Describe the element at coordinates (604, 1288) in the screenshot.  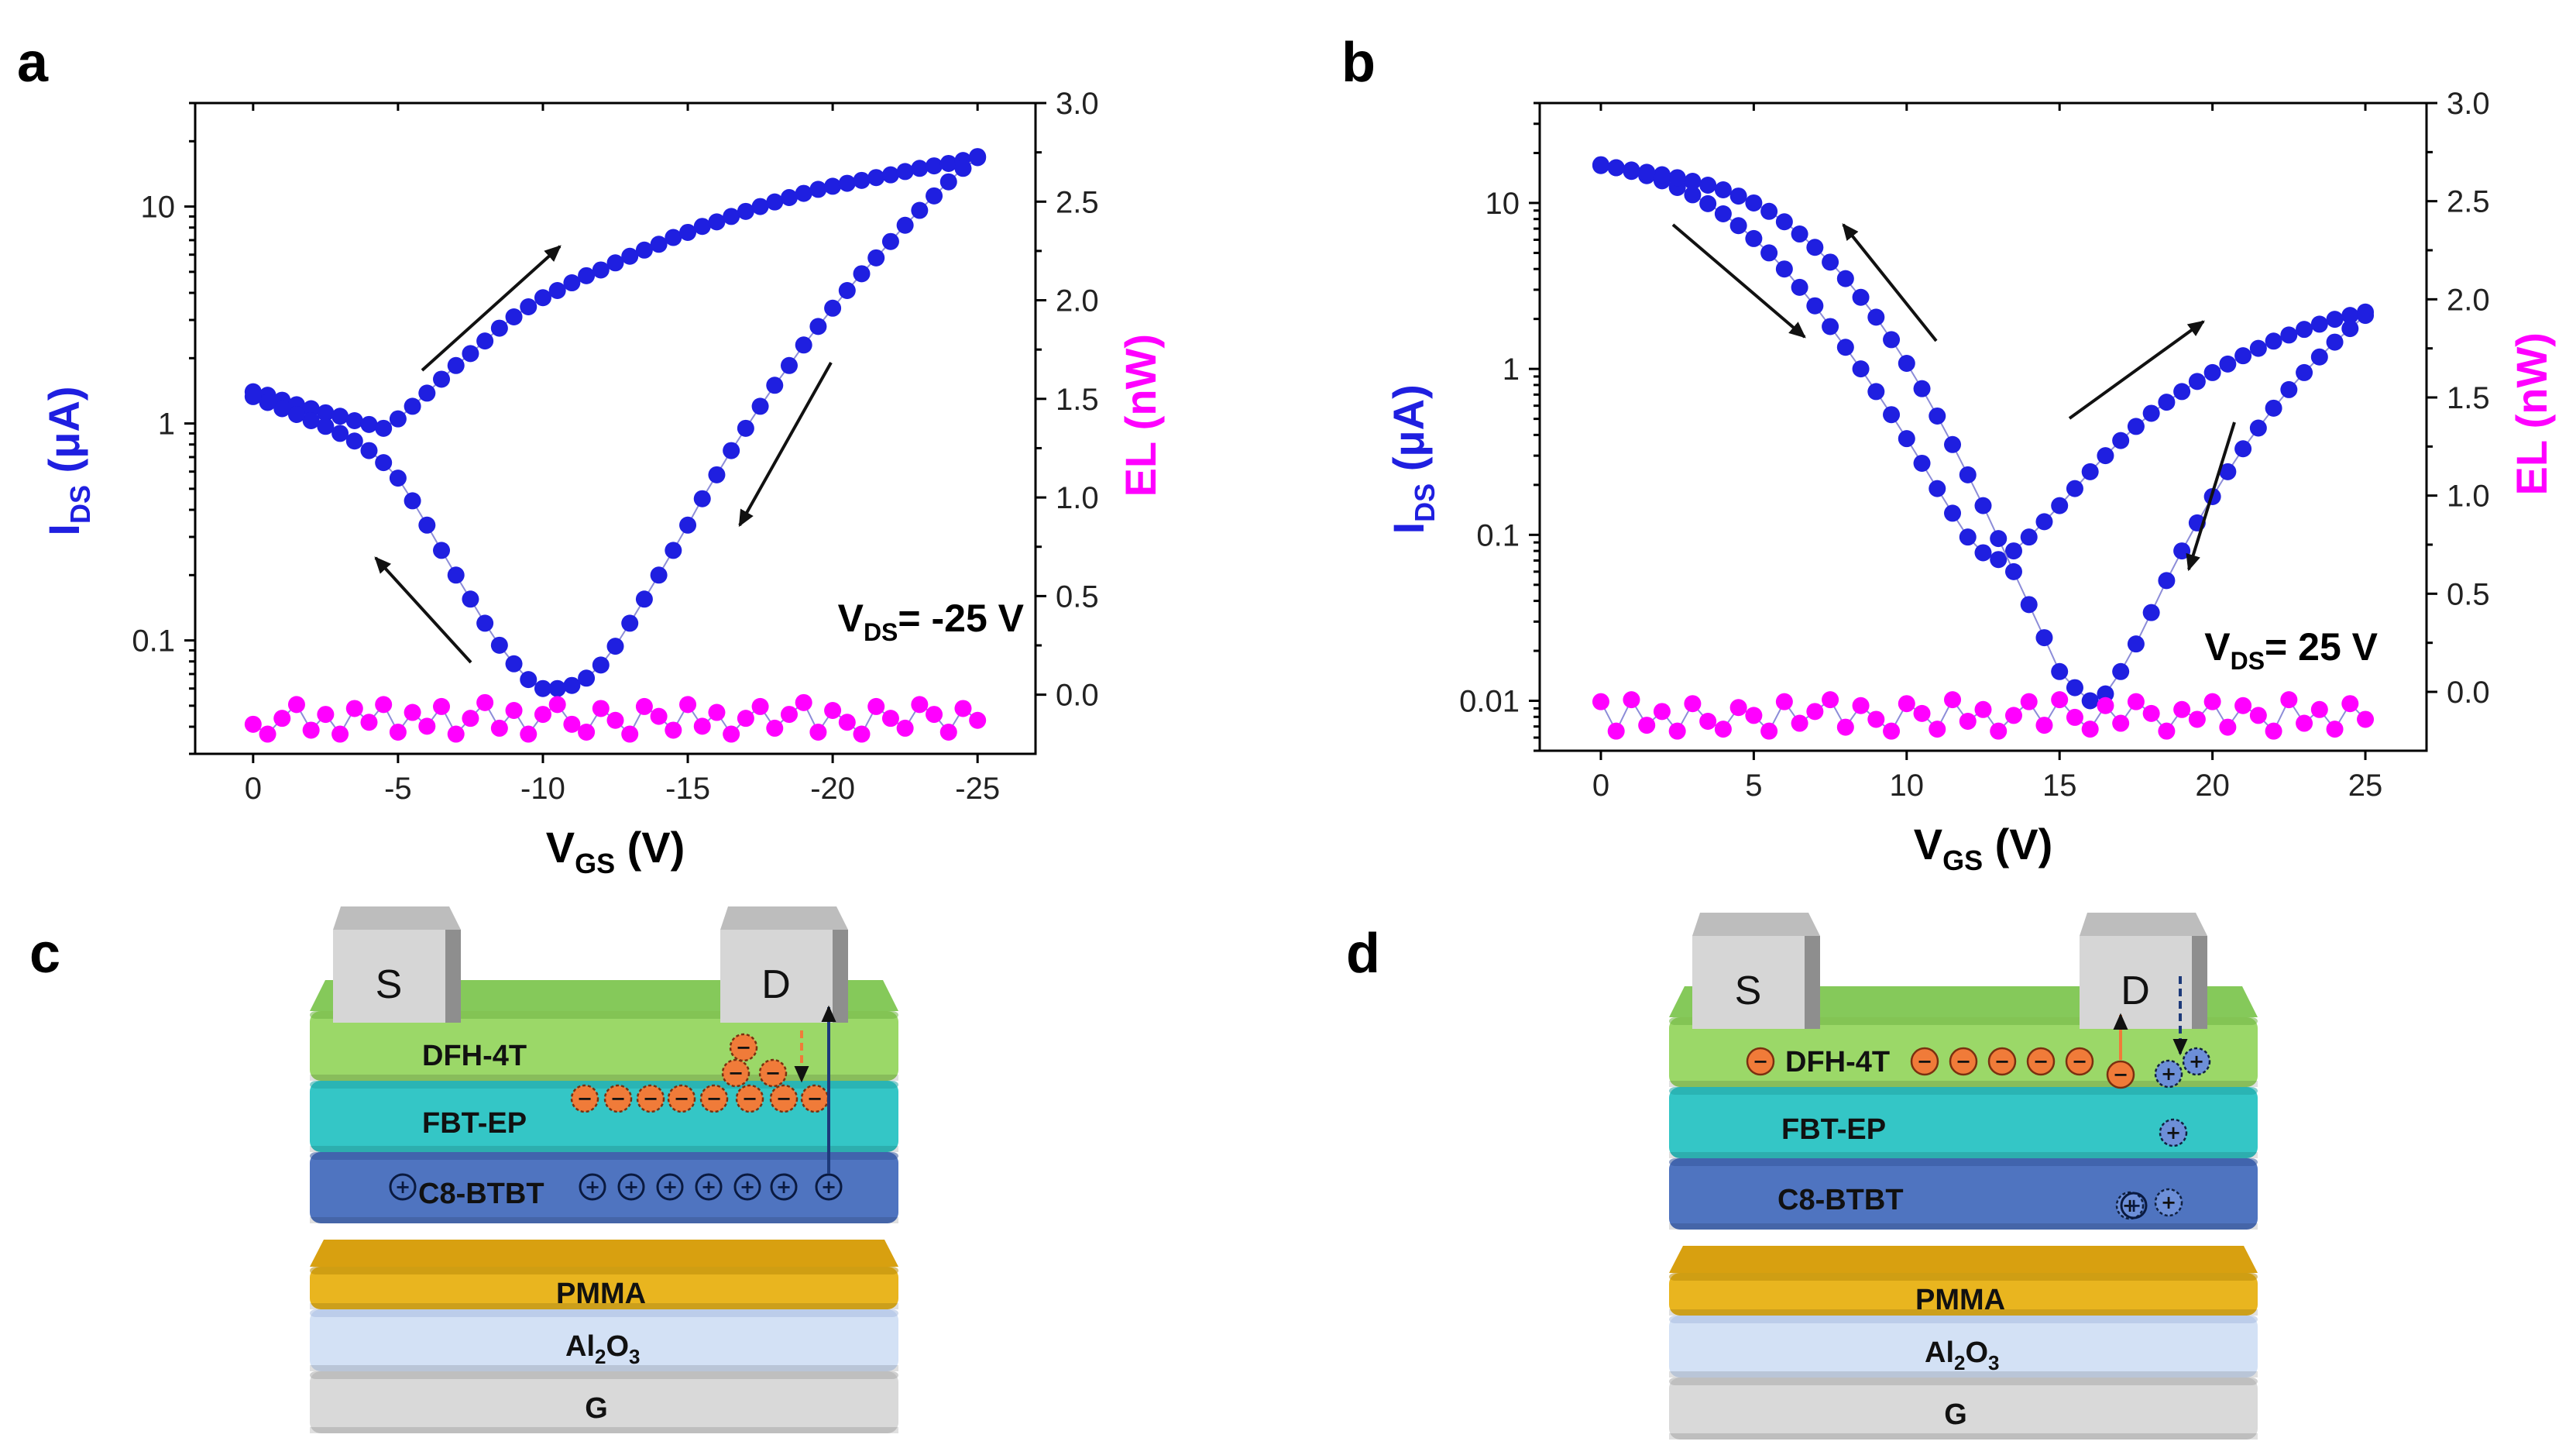
I see `pmma-layer` at that location.